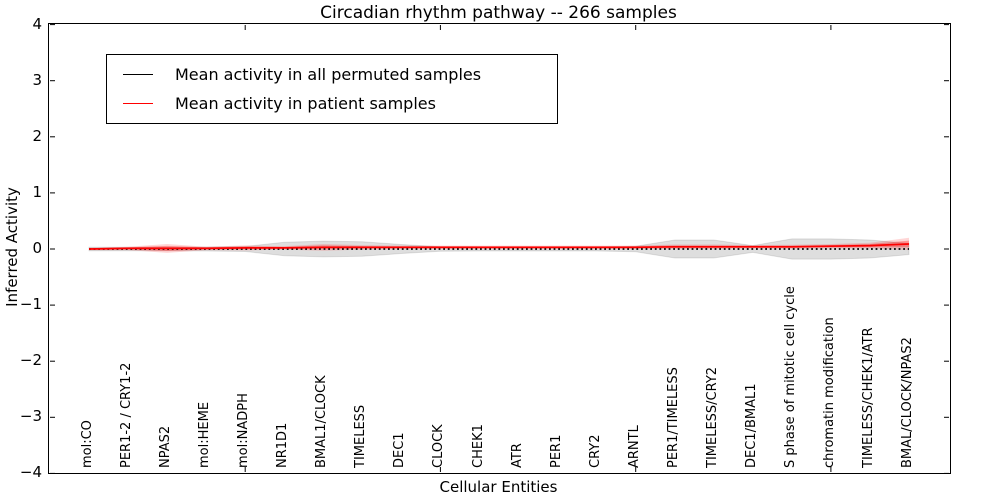 This screenshot has width=1000, height=500. I want to click on x-category-label: TIMELESS/CRY2, so click(712, 417).